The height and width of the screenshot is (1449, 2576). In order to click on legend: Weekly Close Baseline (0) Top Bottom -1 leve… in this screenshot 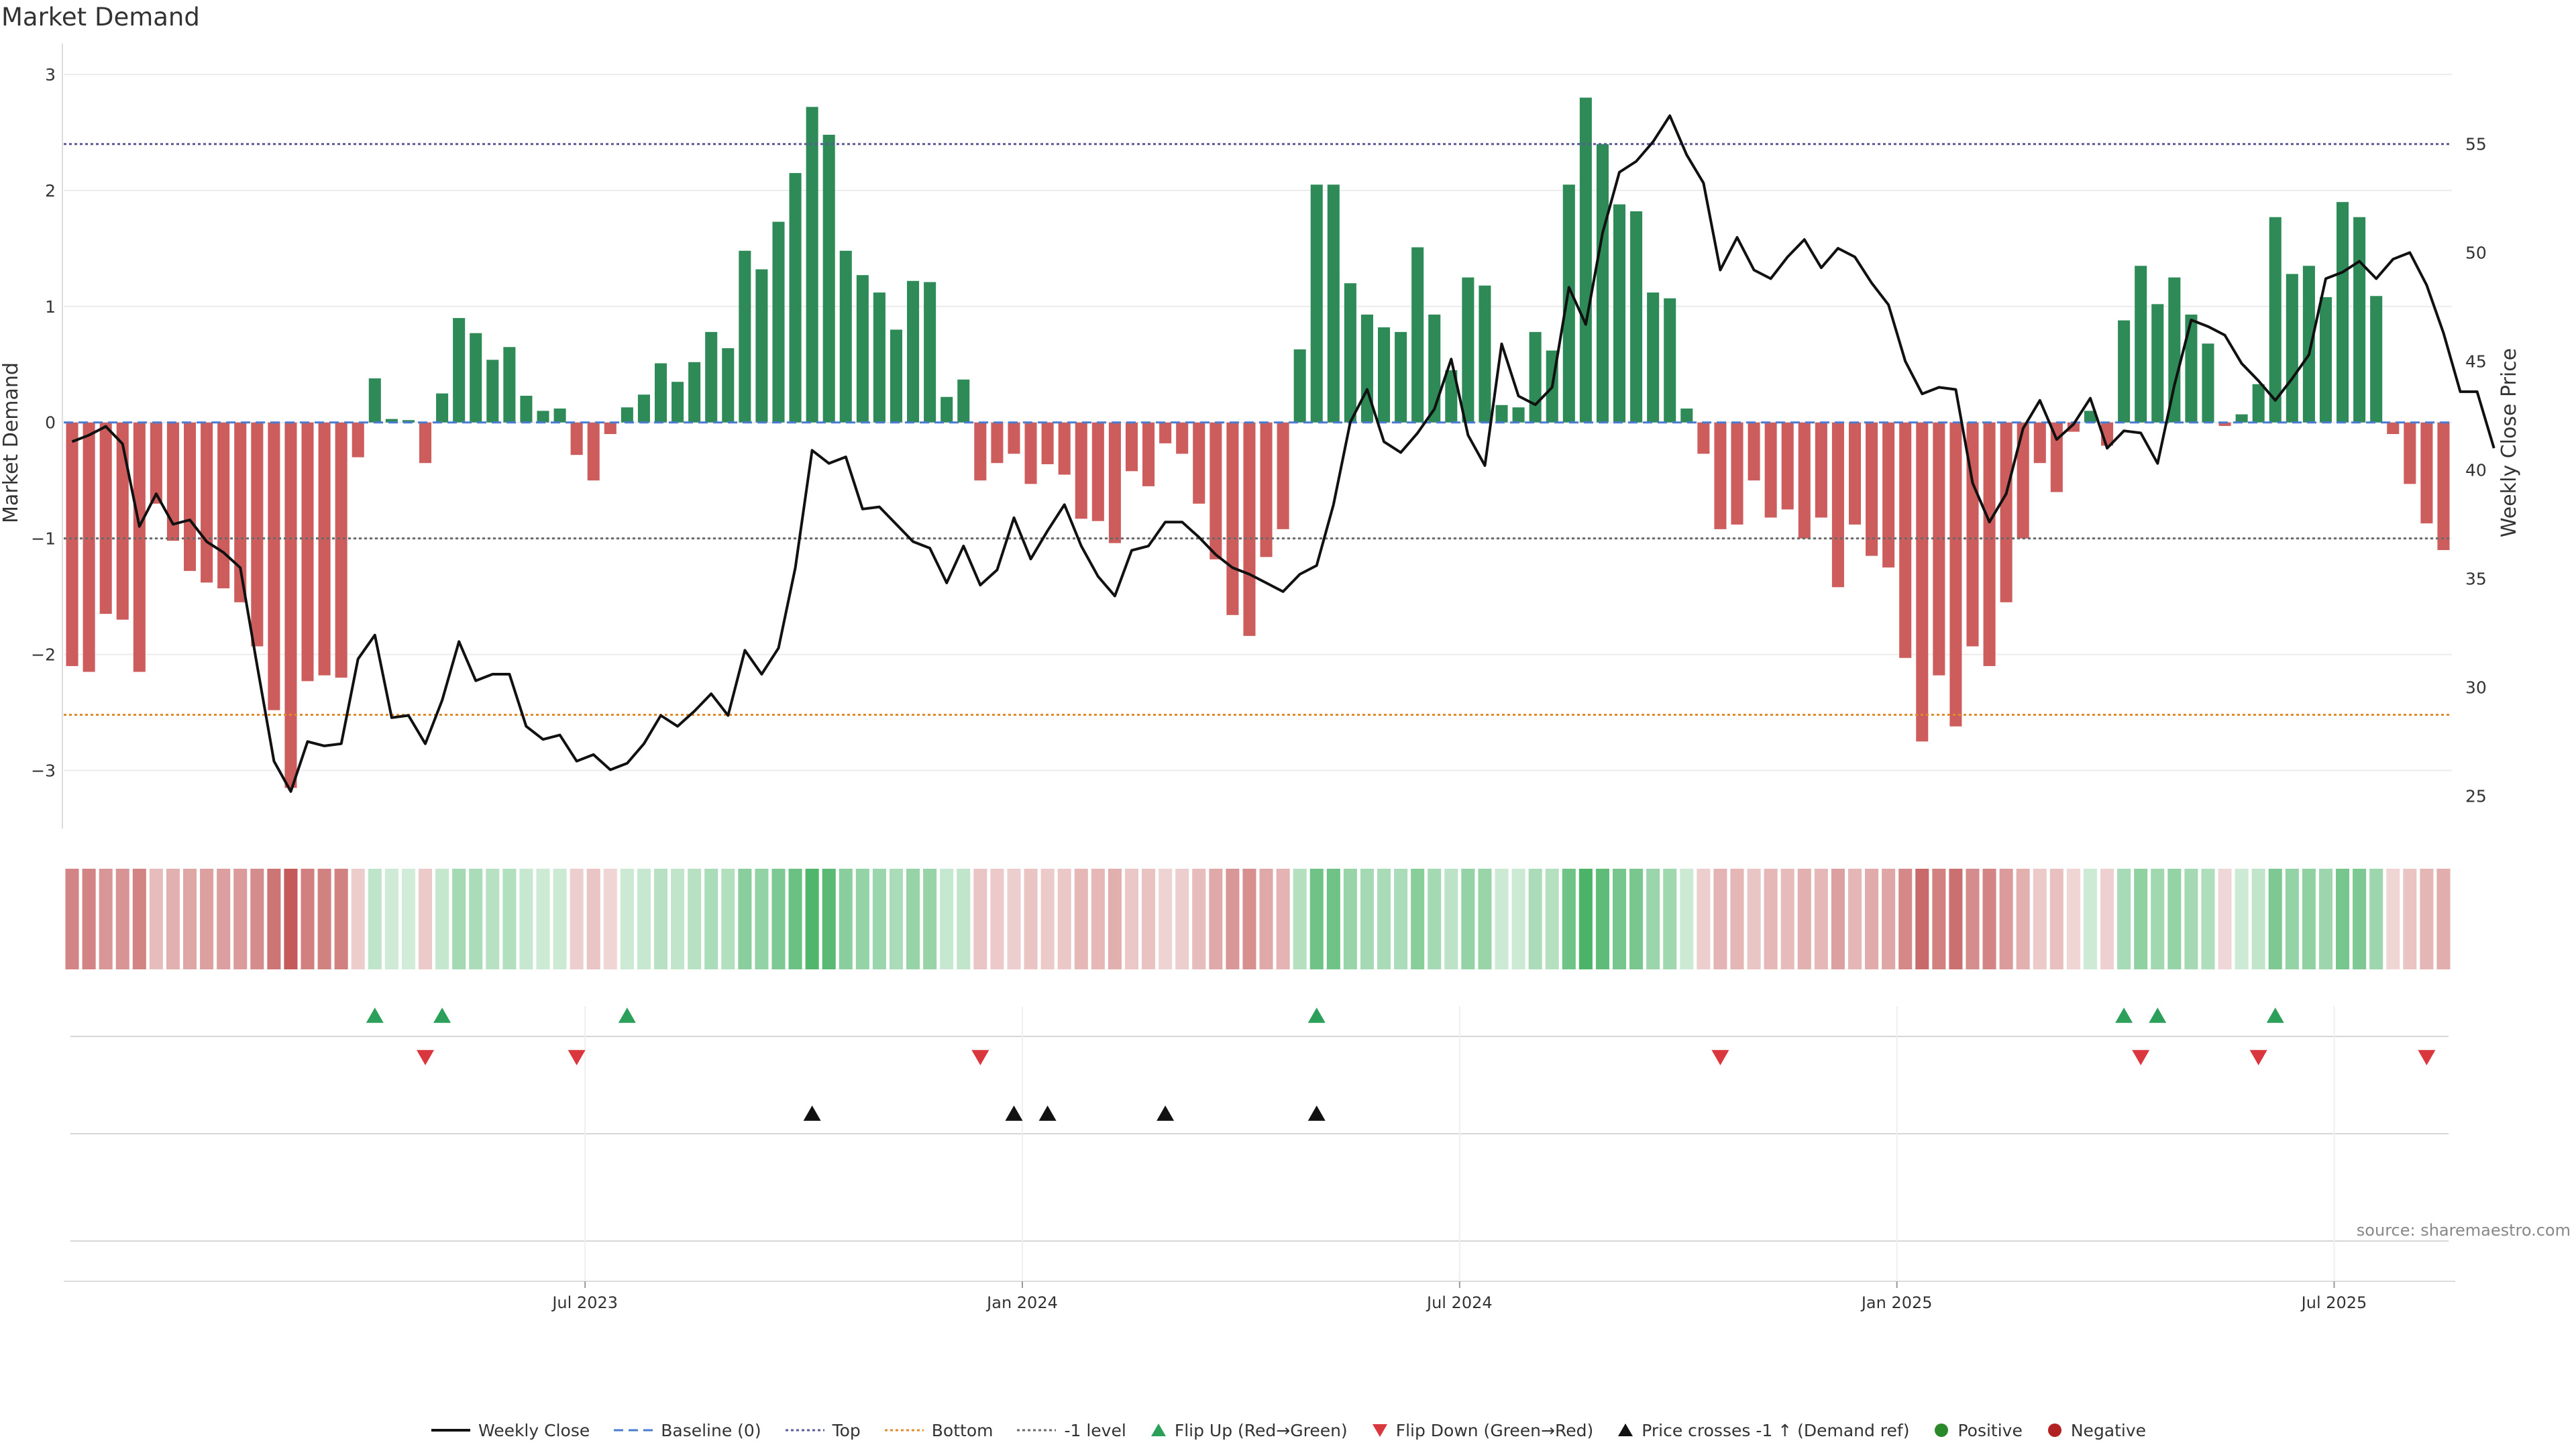, I will do `click(1288, 1430)`.